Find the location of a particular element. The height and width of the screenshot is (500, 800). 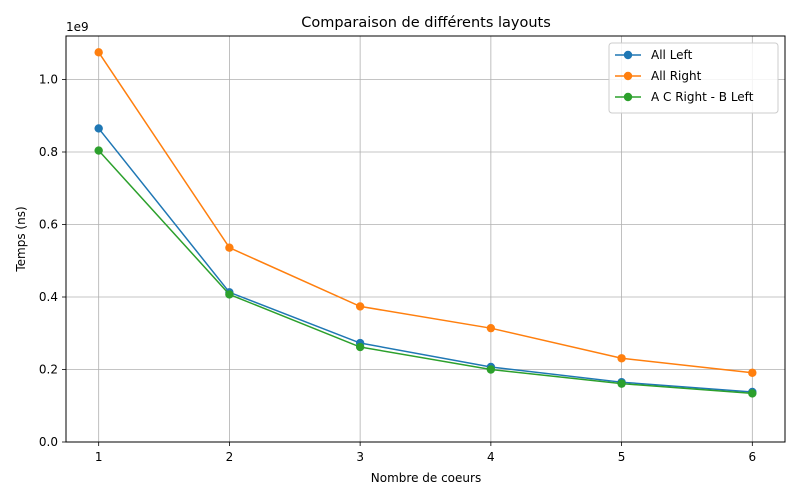

legend-label: A C Right - B Left is located at coordinates (702, 97).